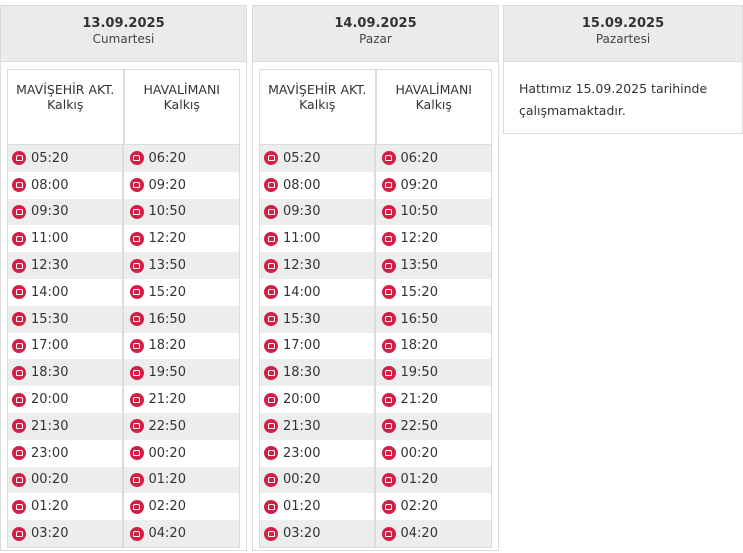  Describe the element at coordinates (317, 185) in the screenshot. I see `departure-time-mavisehir: 08:00` at that location.